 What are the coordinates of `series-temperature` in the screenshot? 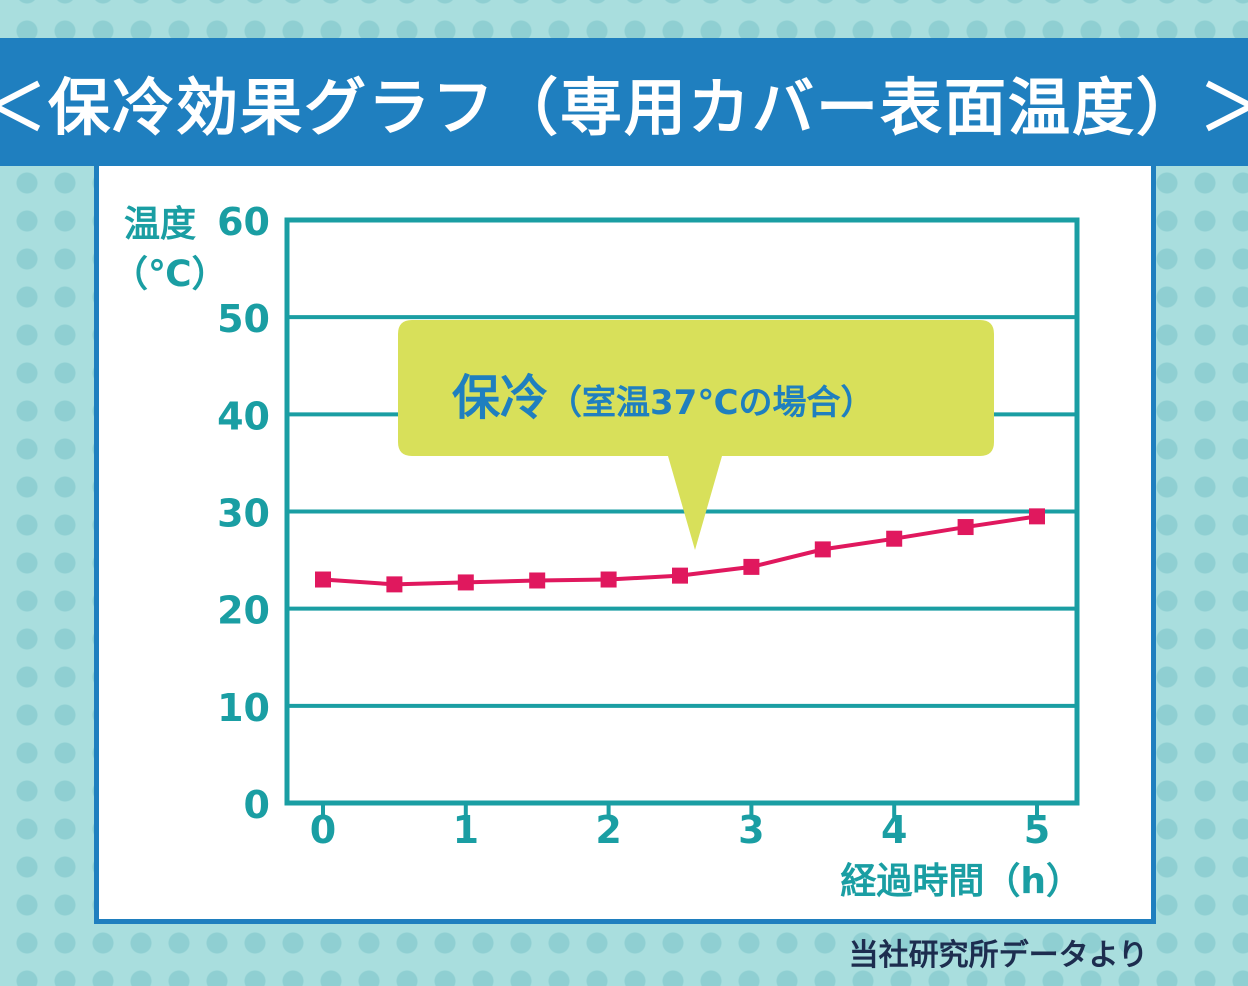 It's located at (680, 550).